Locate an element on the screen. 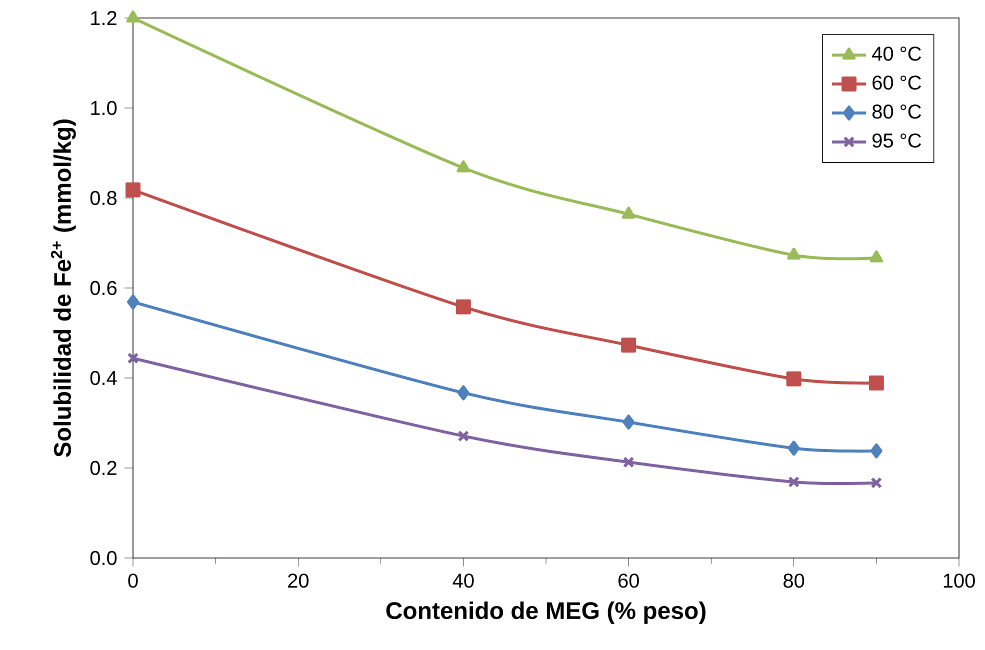  y-axis-title: Solubilidad de Fe$^{2+}$ (mmol/kg) is located at coordinates (63, 288).